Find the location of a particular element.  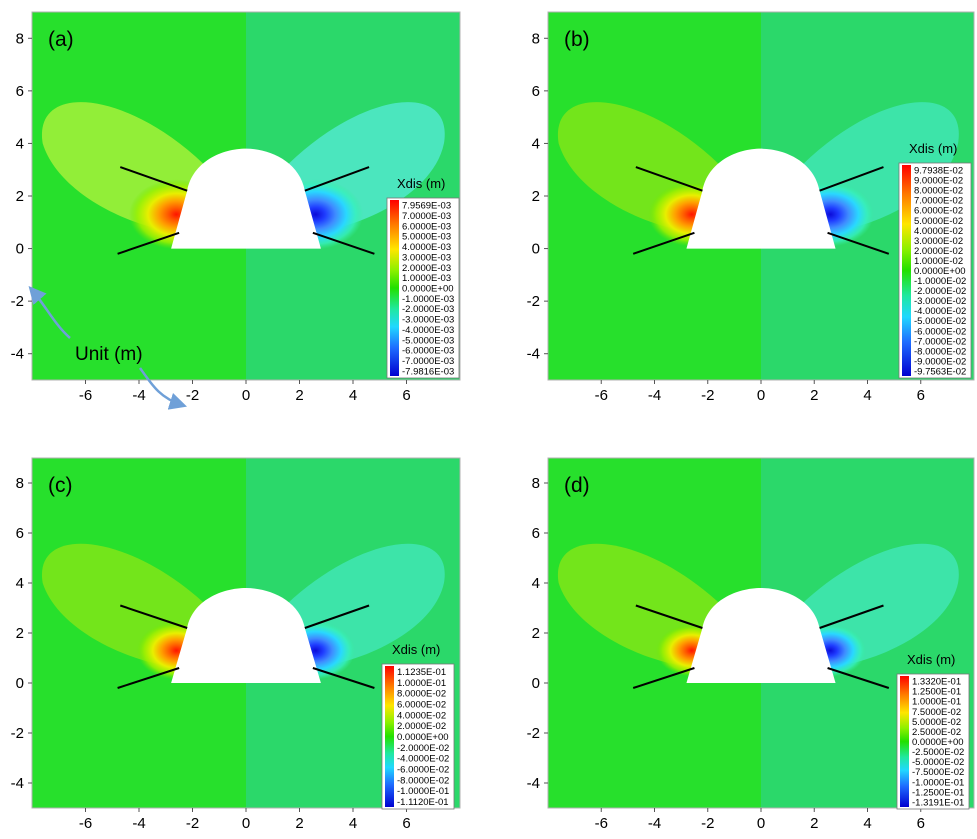

arrow-to-x-axis is located at coordinates (163, 388).